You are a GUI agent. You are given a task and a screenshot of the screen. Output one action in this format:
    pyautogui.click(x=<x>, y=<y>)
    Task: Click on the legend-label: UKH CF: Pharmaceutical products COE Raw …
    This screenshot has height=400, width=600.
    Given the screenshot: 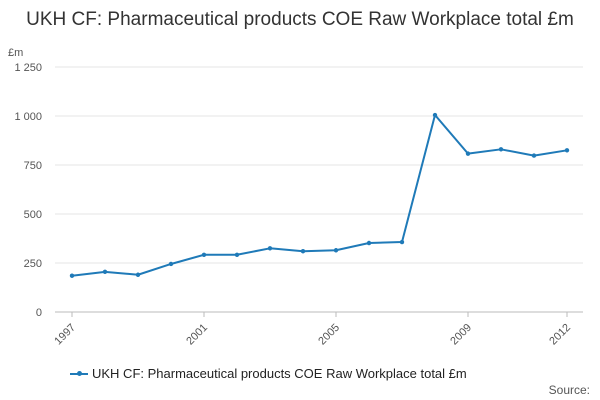 What is the action you would take?
    pyautogui.click(x=279, y=373)
    